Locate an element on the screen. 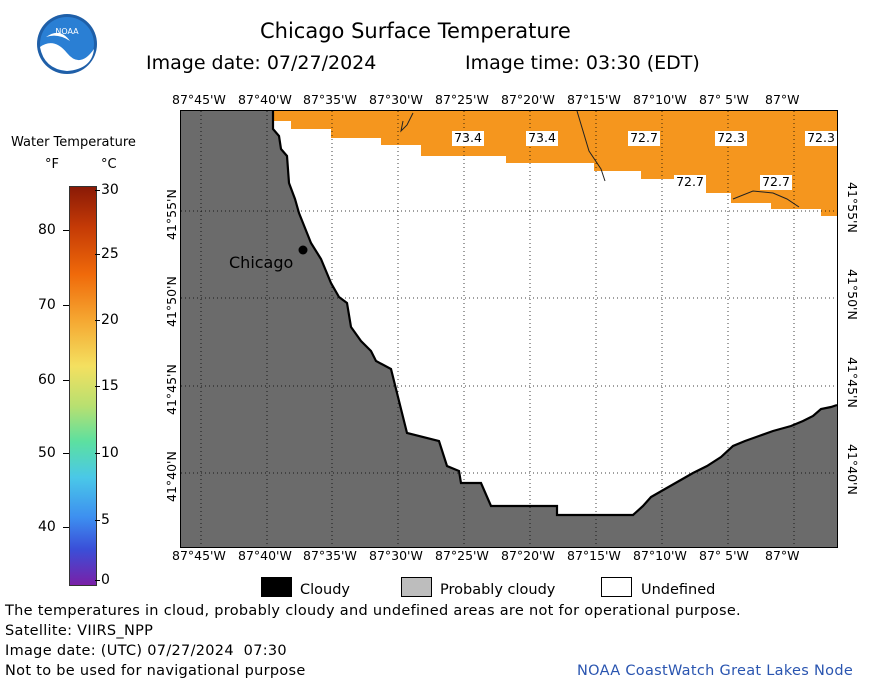 This screenshot has height=687, width=876. lon-label-bottom: 87°45'W is located at coordinates (199, 555).